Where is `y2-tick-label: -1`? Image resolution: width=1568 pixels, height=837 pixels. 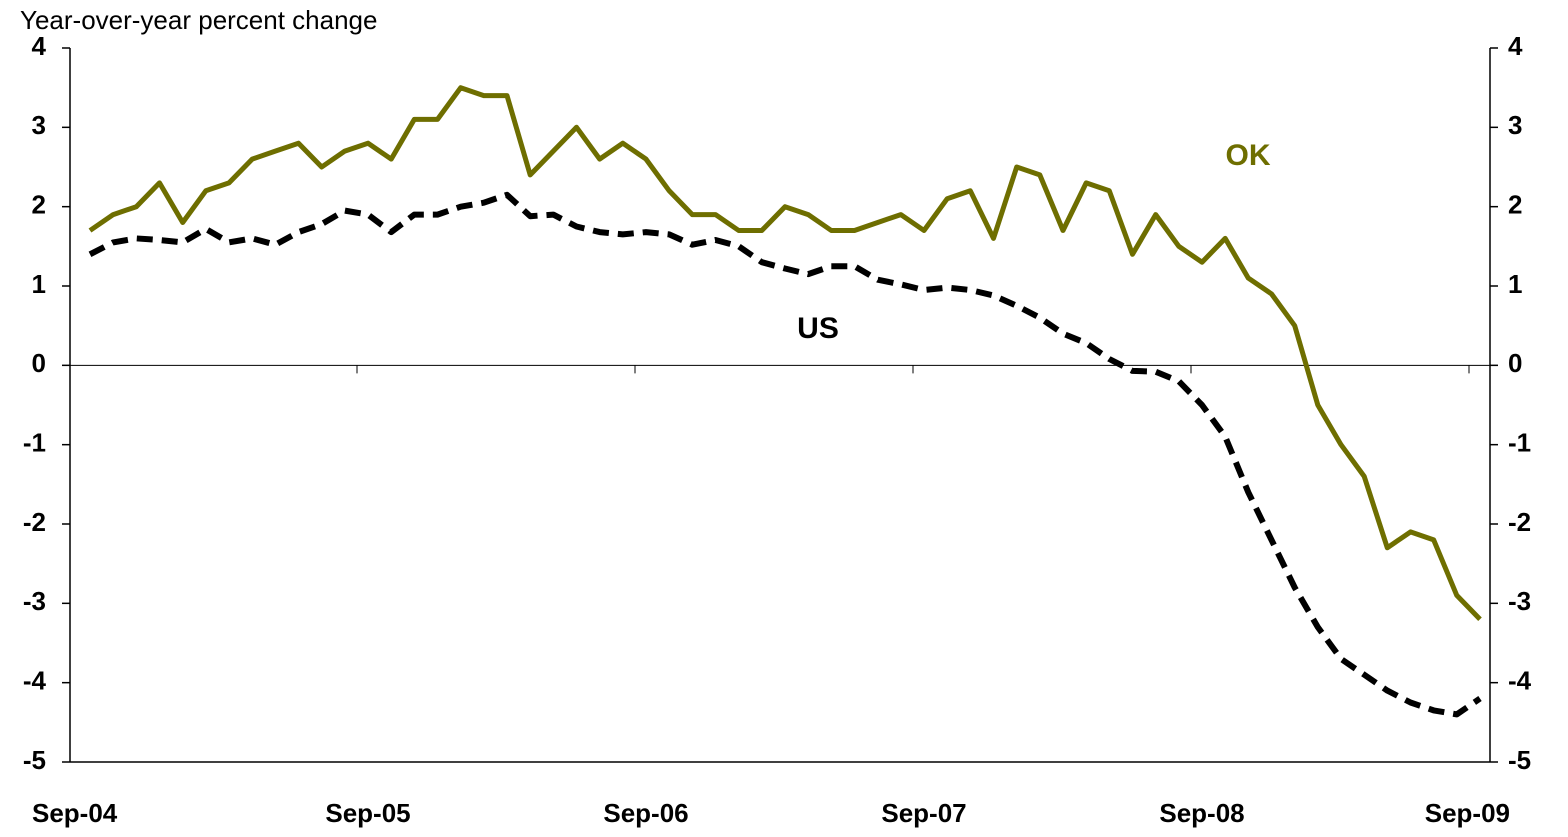
y2-tick-label: -1 is located at coordinates (1519, 443).